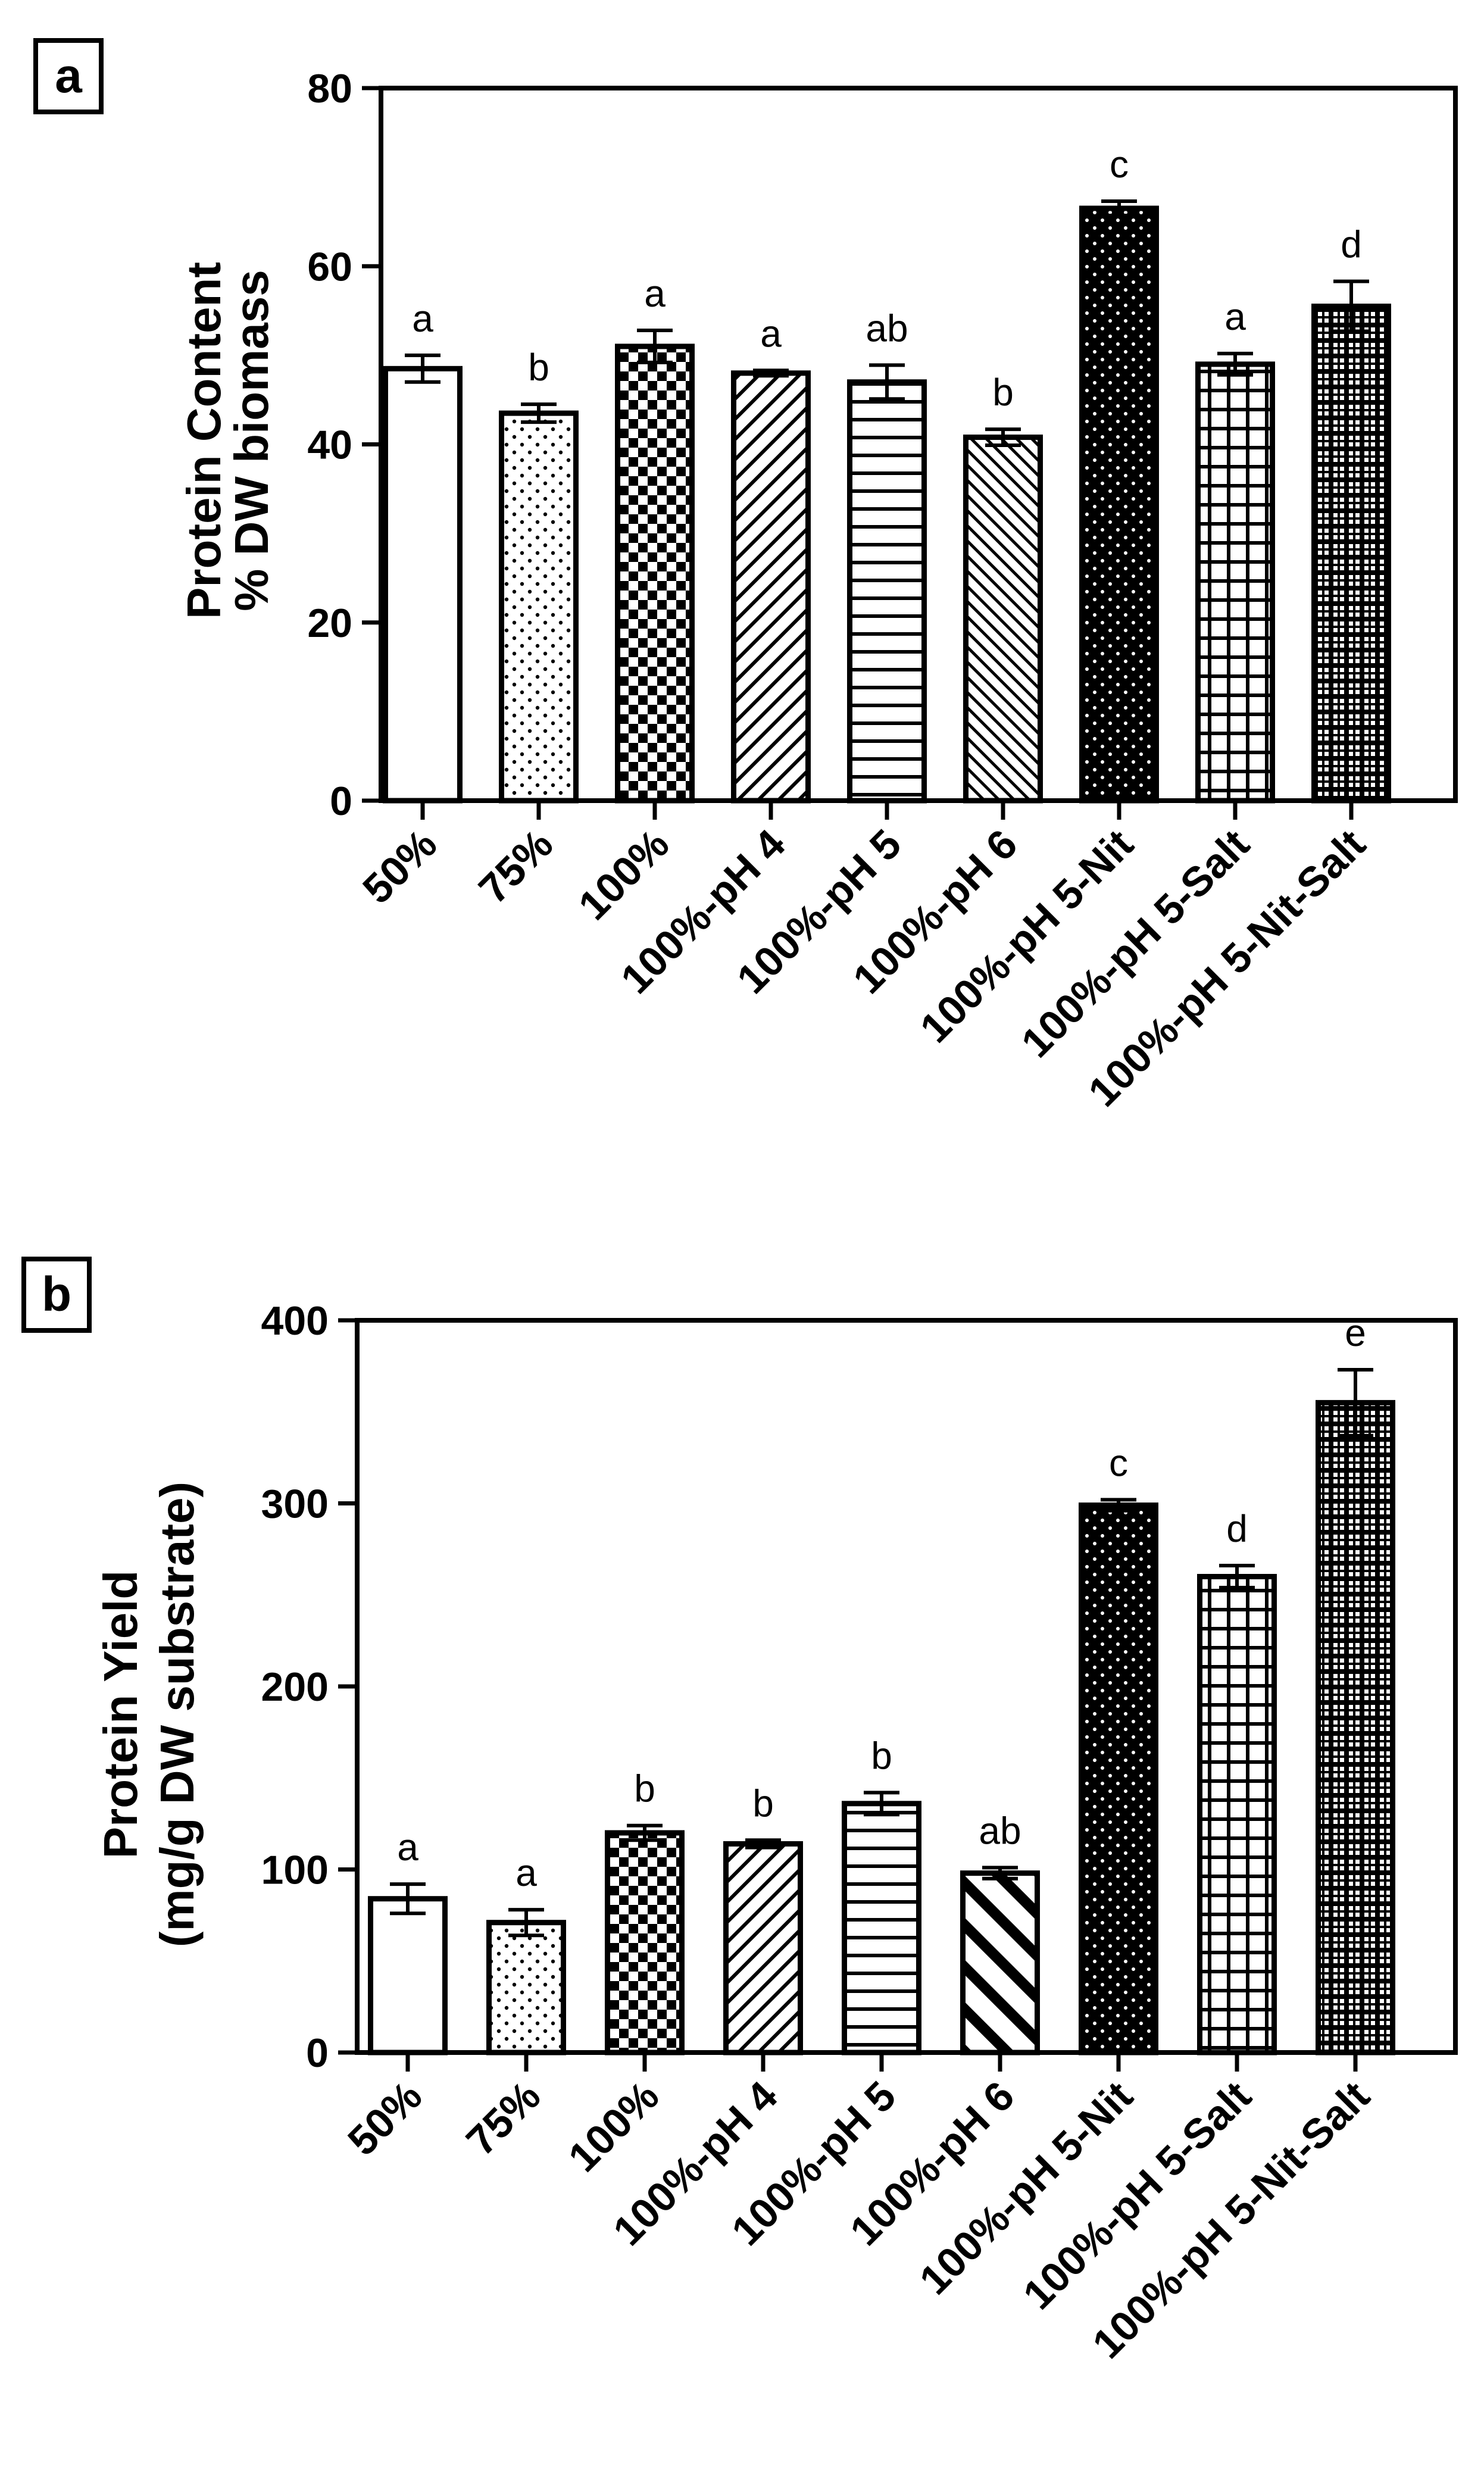 Image resolution: width=1484 pixels, height=2471 pixels. I want to click on y-tick-label: 40, so click(330, 445).